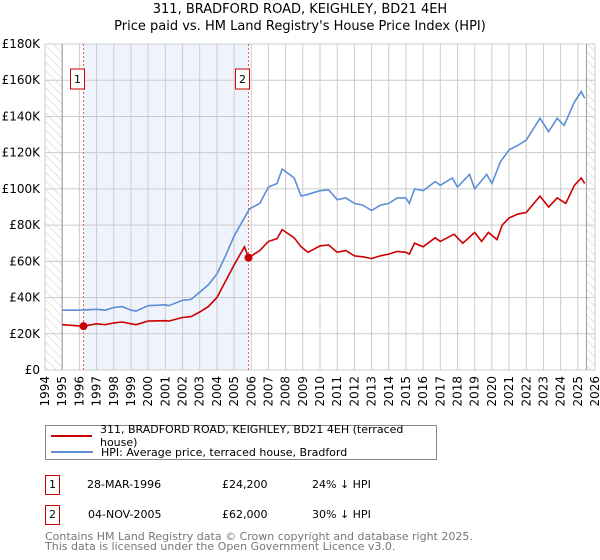  What do you see at coordinates (475, 391) in the screenshot?
I see `x-tick-label: 2019` at bounding box center [475, 391].